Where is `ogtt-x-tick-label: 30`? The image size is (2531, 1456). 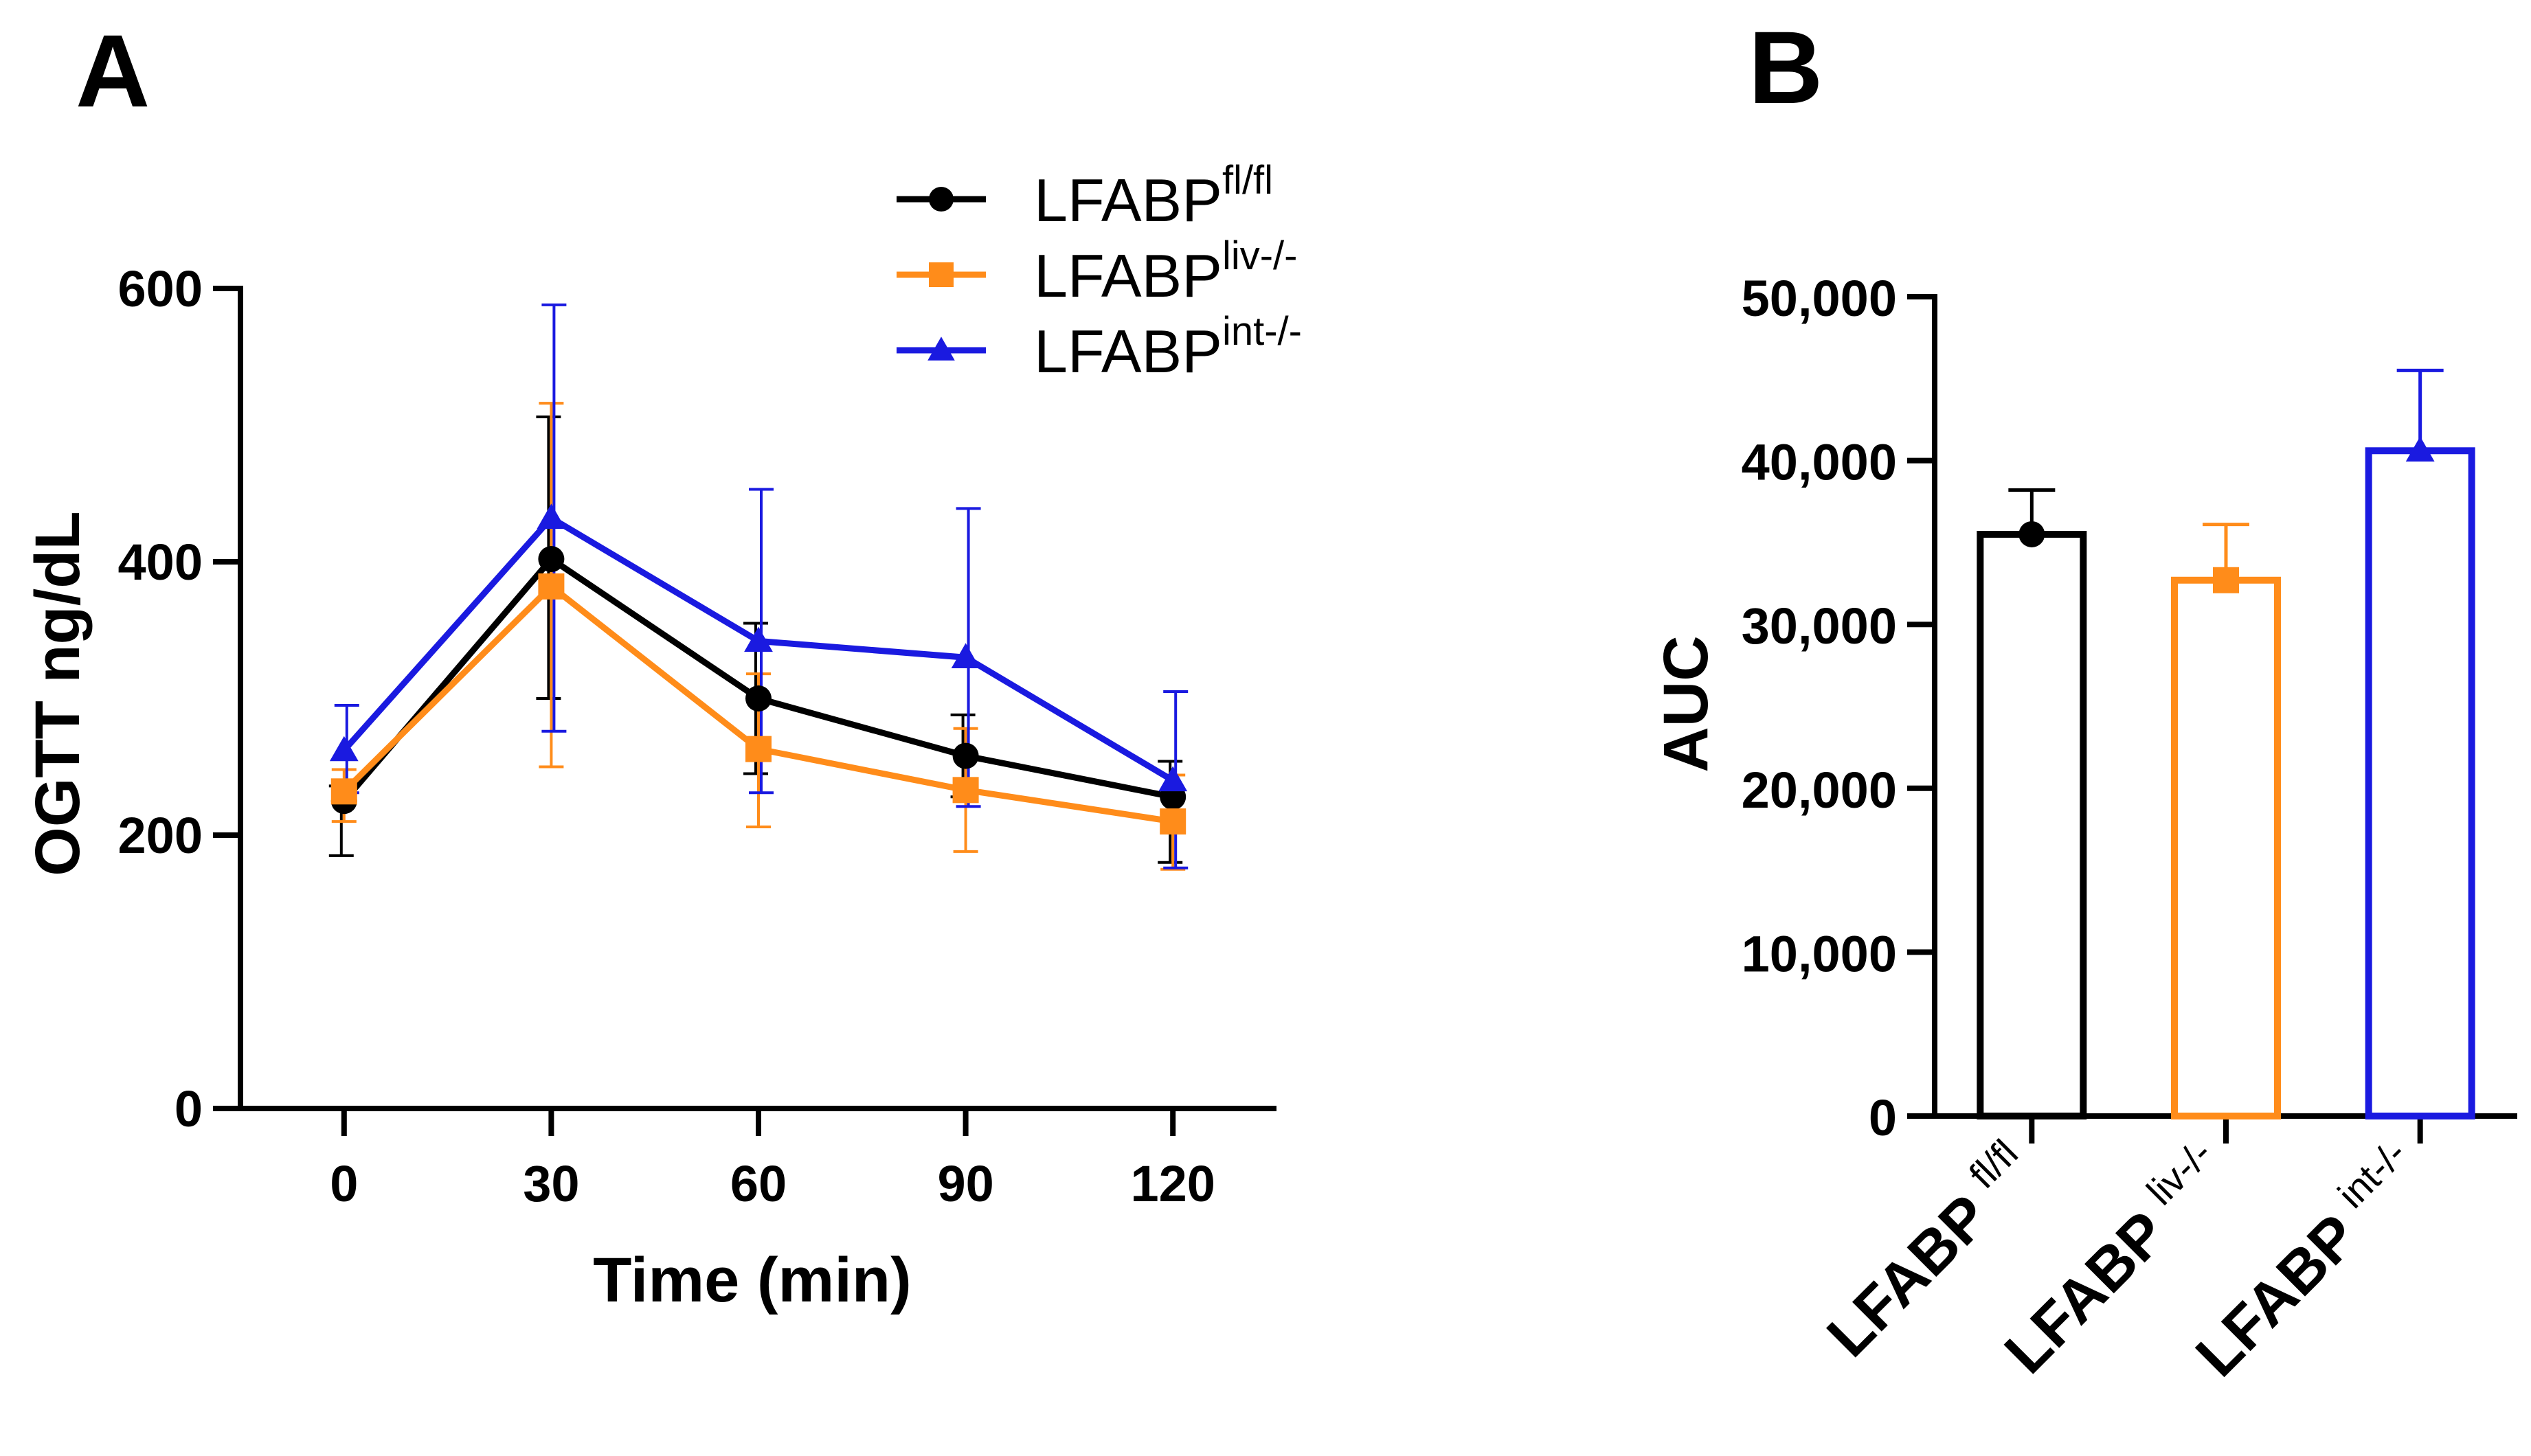
ogtt-x-tick-label: 30 is located at coordinates (551, 1183).